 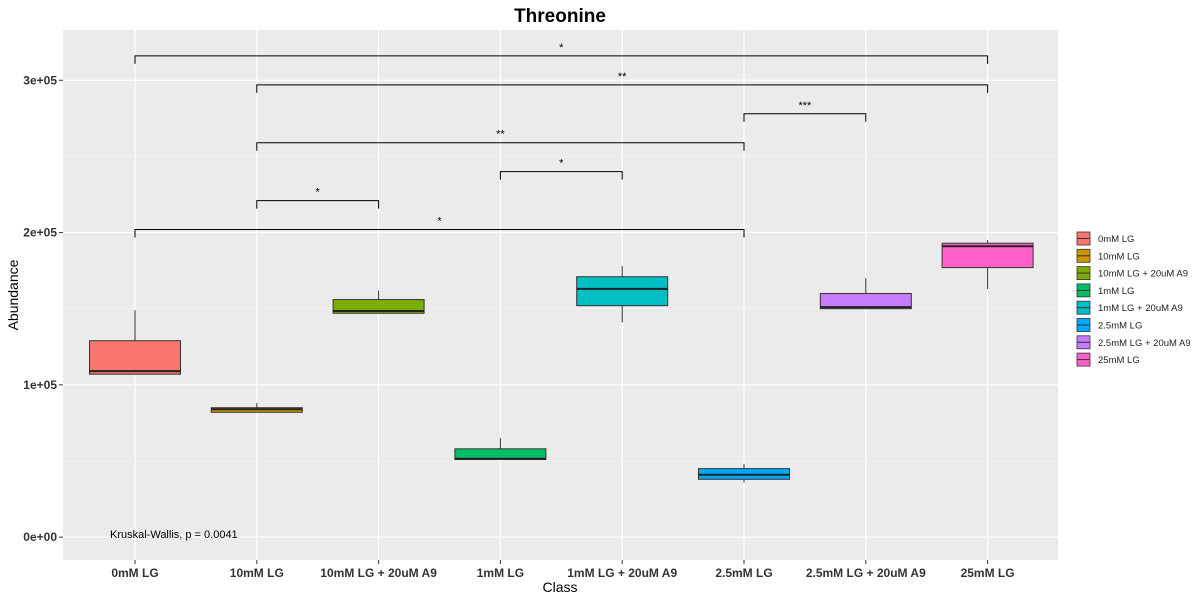 I want to click on legend-item: 1mM LG, so click(x=1105, y=290).